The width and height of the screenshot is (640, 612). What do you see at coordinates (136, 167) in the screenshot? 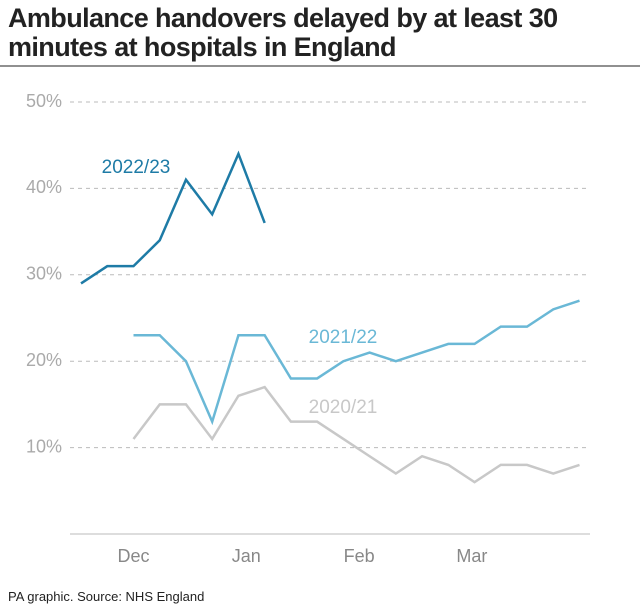
I see `series-label: 2022/23` at bounding box center [136, 167].